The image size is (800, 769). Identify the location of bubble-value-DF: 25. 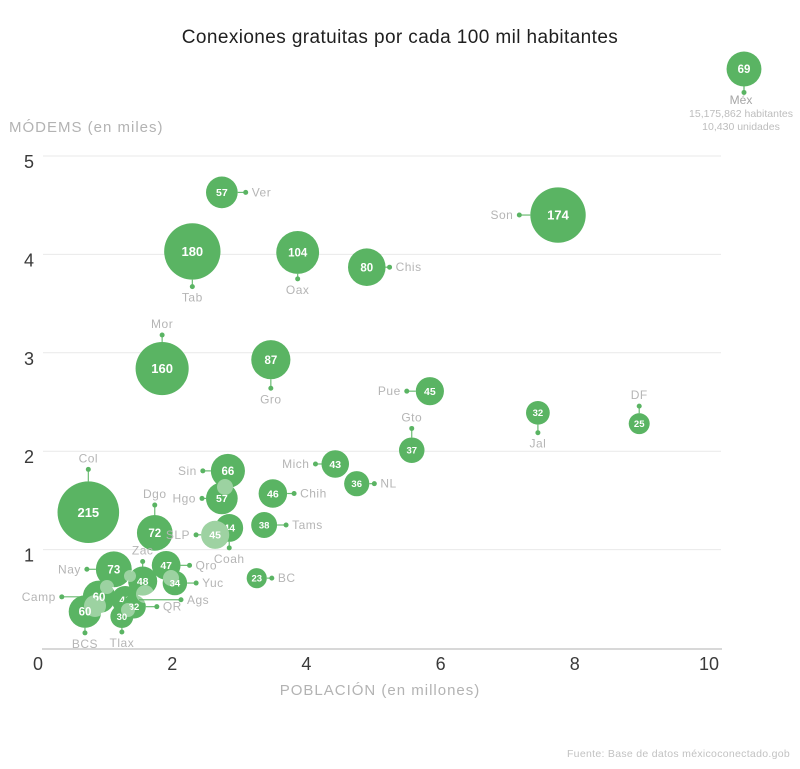
(639, 424).